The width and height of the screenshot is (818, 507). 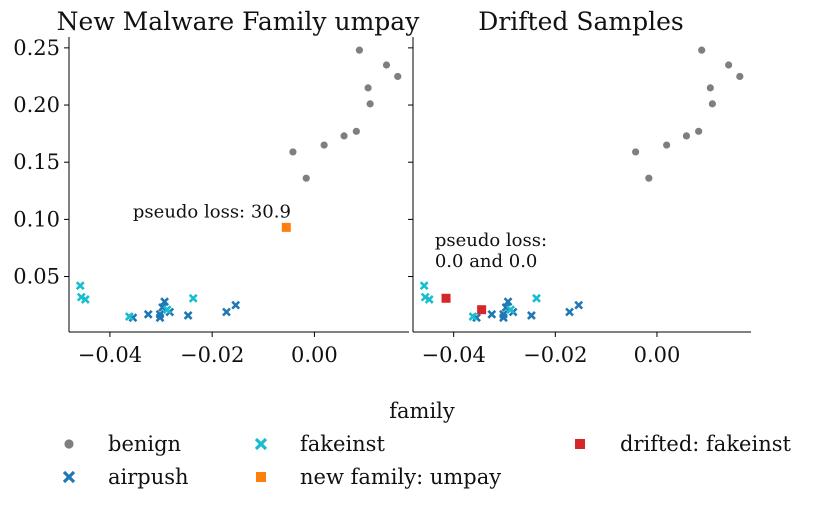 I want to click on legend-marker-umpay, so click(x=261, y=477).